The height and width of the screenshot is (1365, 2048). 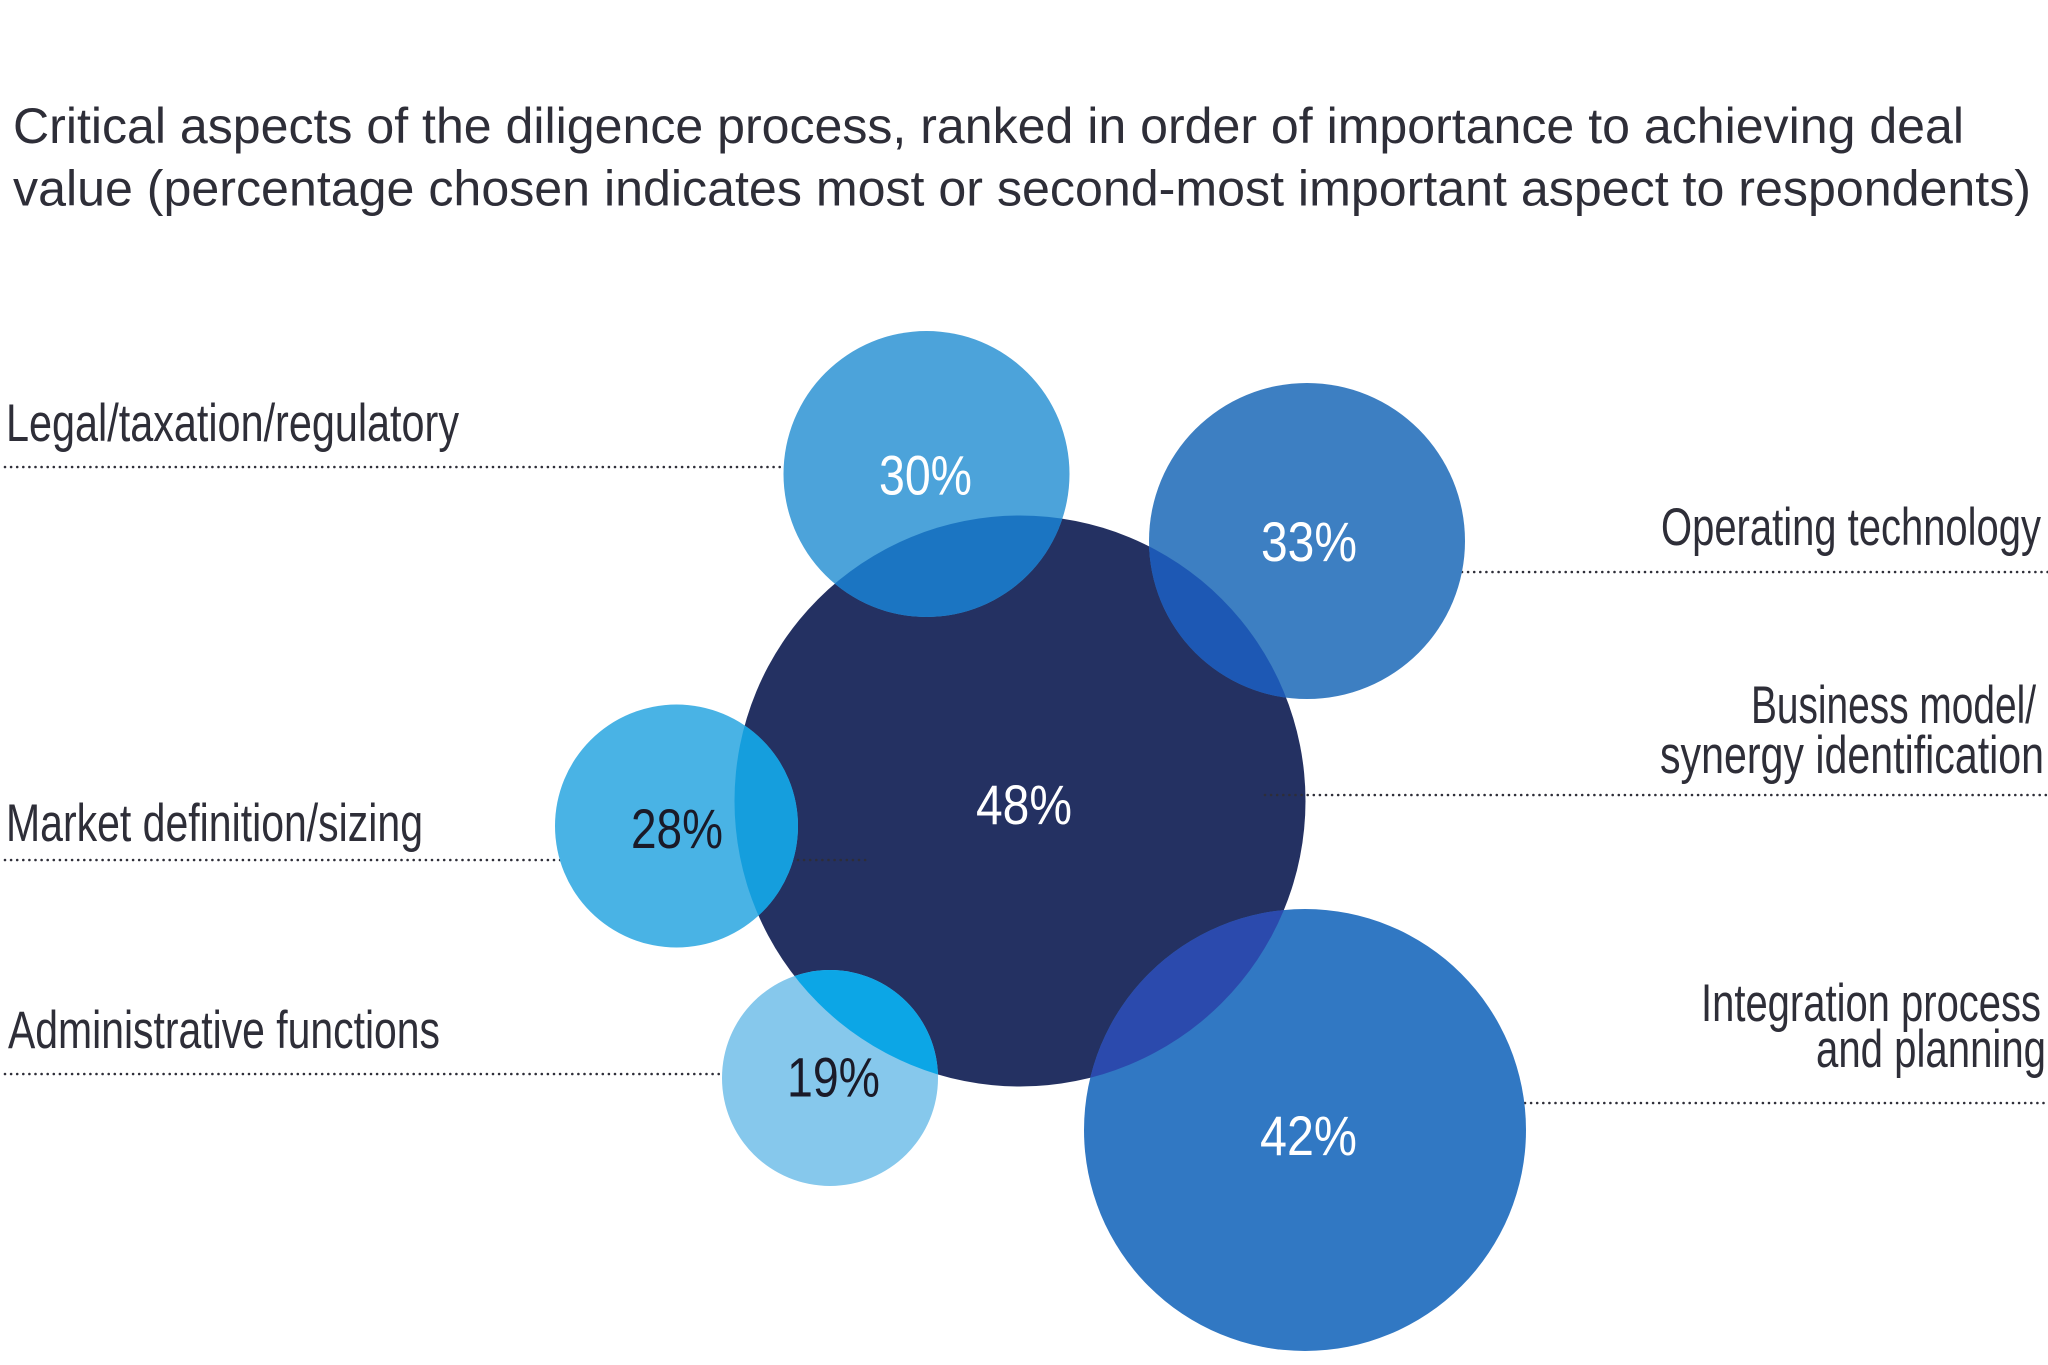 What do you see at coordinates (214, 823) in the screenshot?
I see `svg-text: Market definition/sizing` at bounding box center [214, 823].